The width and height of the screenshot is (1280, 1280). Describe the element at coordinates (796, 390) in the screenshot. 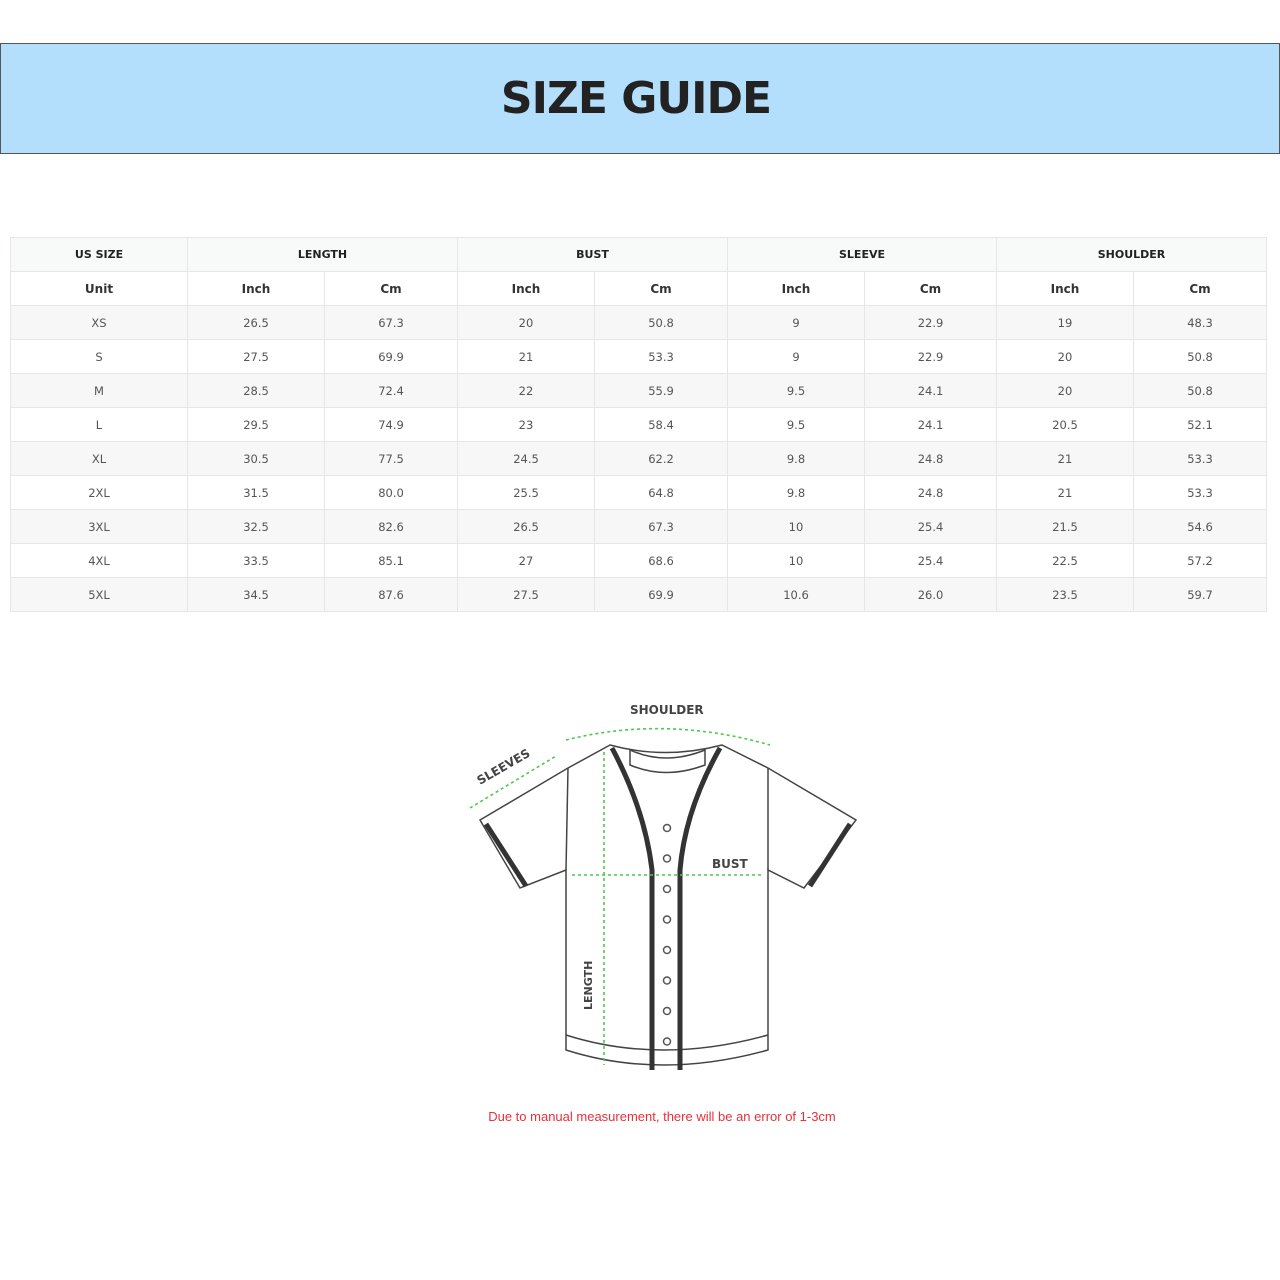

I see `table-cell: 9.5` at that location.